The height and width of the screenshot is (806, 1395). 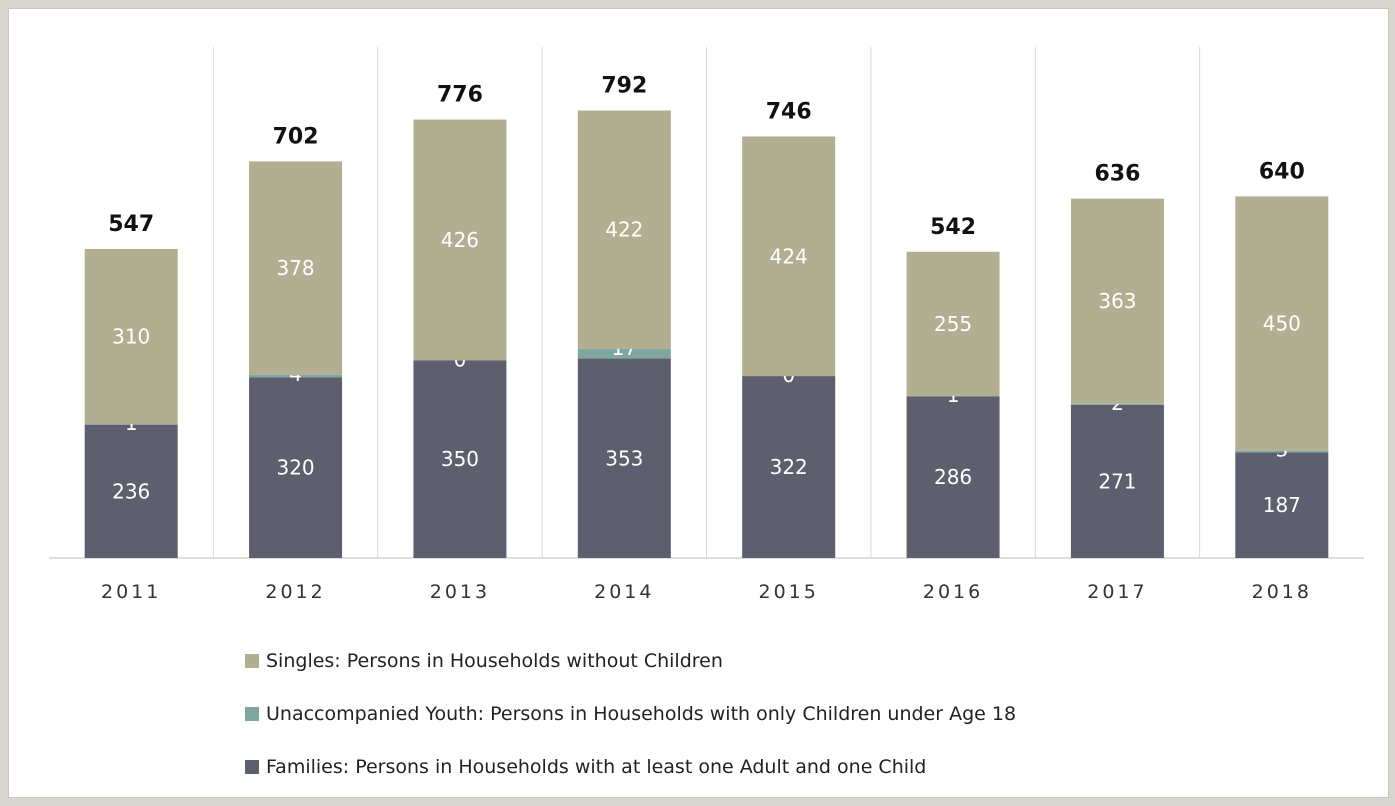 I want to click on data-label-total: 640, so click(x=1282, y=171).